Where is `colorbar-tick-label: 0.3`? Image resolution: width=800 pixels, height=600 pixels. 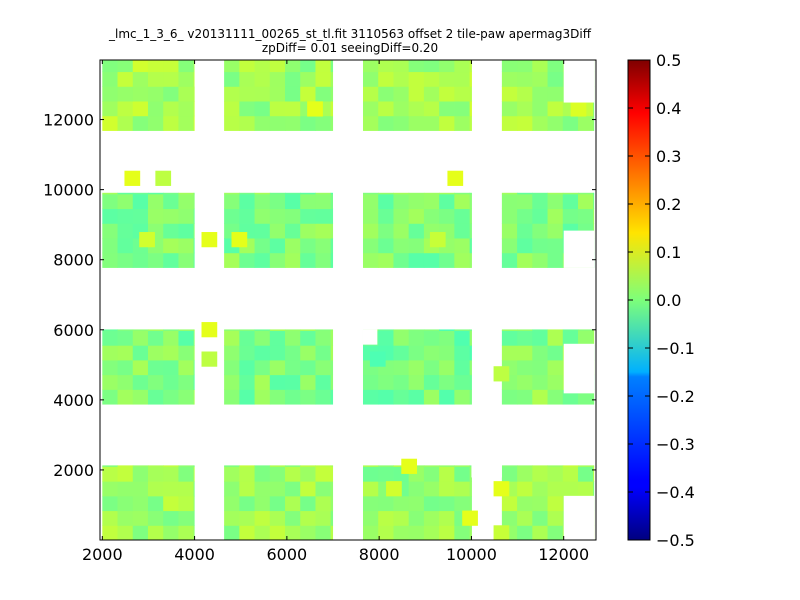
colorbar-tick-label: 0.3 is located at coordinates (668, 156).